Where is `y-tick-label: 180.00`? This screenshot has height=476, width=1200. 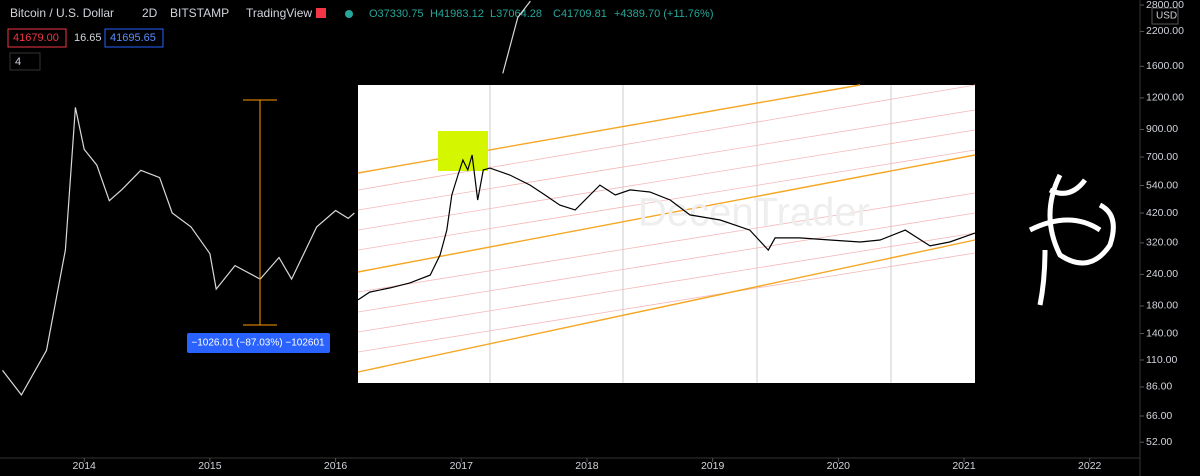
y-tick-label: 180.00 is located at coordinates (1162, 306).